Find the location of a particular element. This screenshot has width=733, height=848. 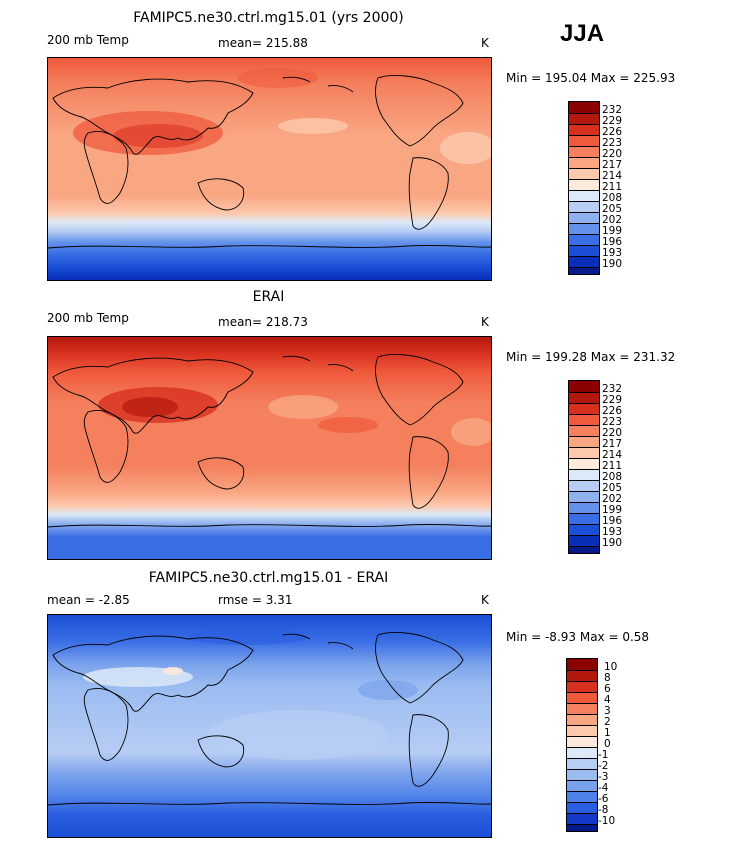

panel-1-units-label: K is located at coordinates (485, 43).